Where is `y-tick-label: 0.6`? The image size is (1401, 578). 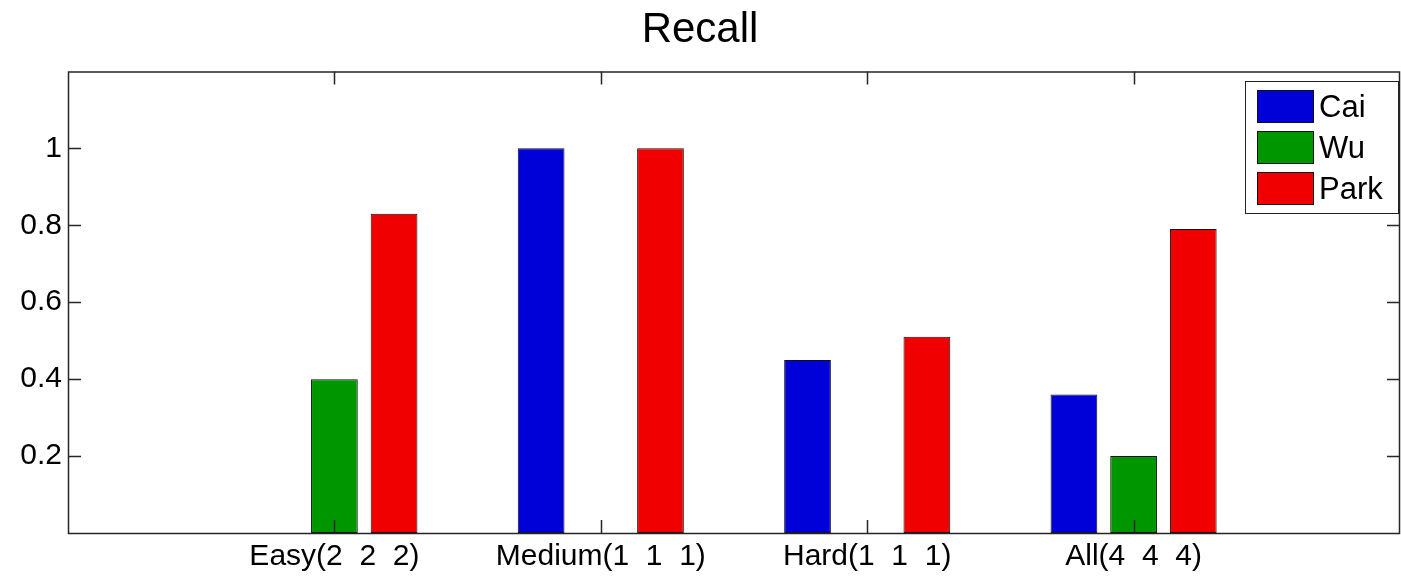 y-tick-label: 0.6 is located at coordinates (41, 300).